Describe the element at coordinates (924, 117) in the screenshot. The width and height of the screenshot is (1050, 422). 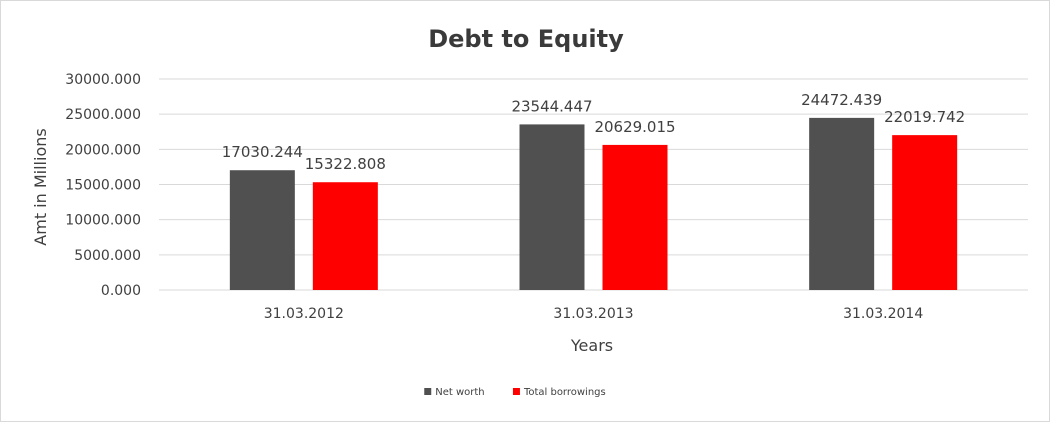
I see `data-label: 22019.742` at that location.